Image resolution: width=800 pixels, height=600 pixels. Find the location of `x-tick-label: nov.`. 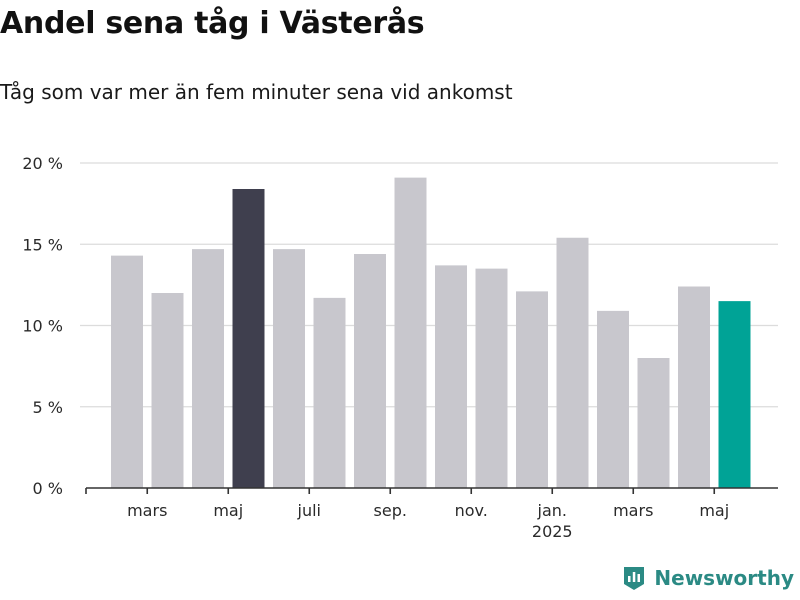

x-tick-label: nov. is located at coordinates (471, 510).